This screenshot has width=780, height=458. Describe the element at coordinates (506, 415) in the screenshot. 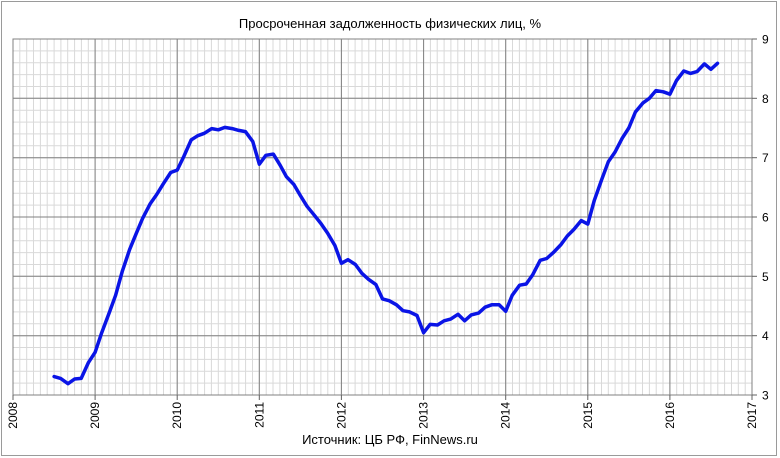

I see `x-tick-label: 2014` at that location.